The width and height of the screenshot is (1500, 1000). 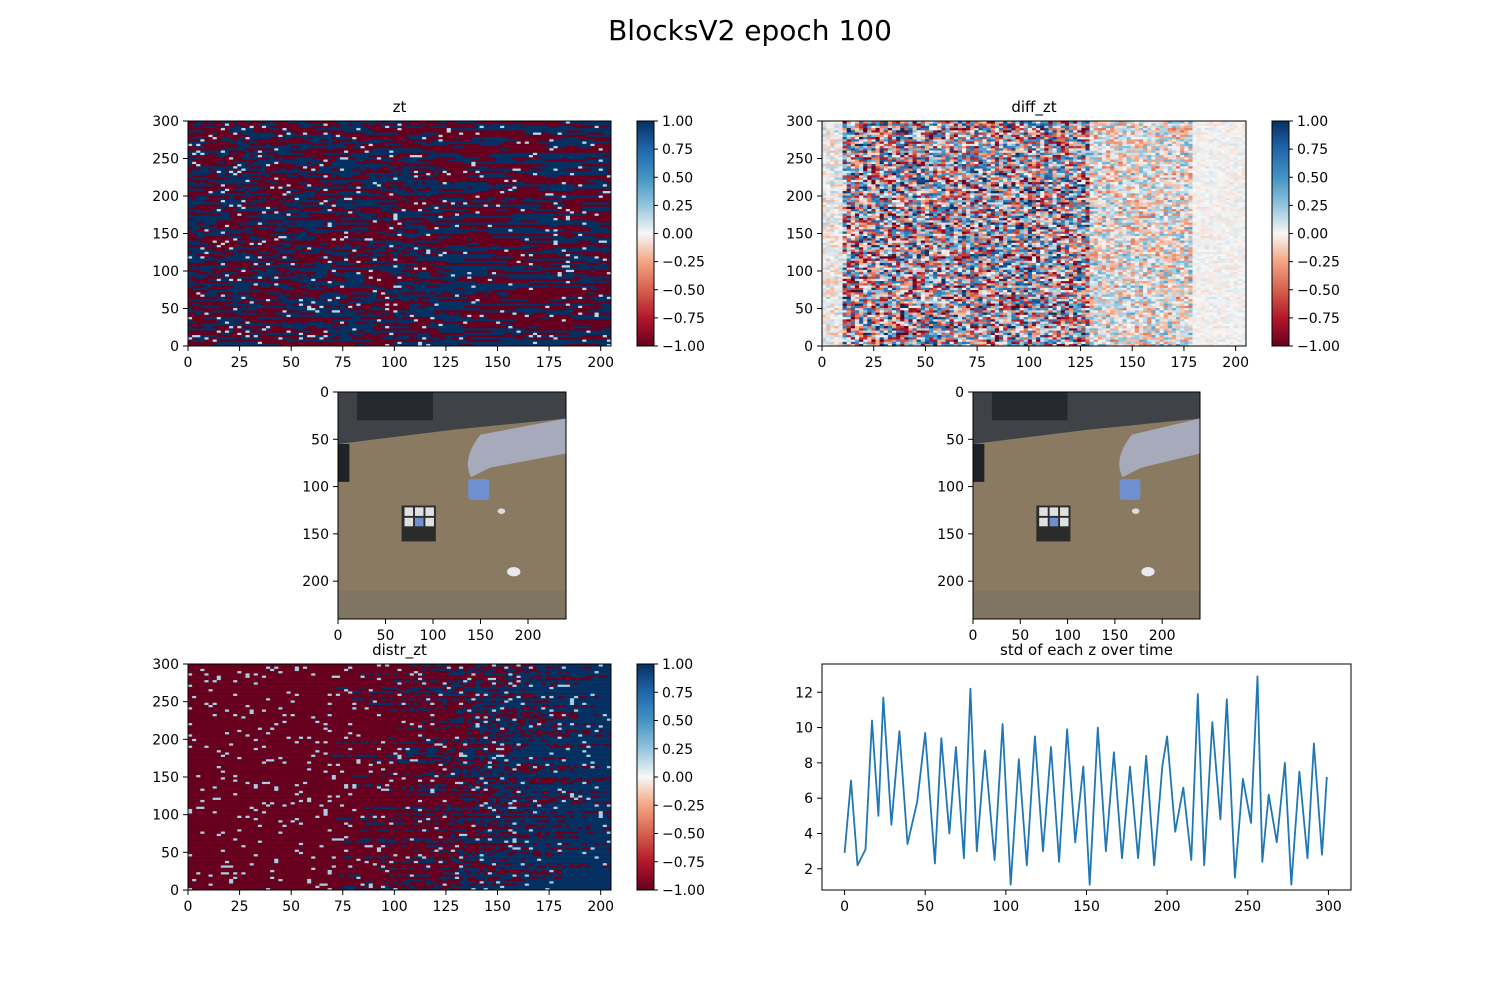 I want to click on y-tick-label: 50, so click(x=170, y=310).